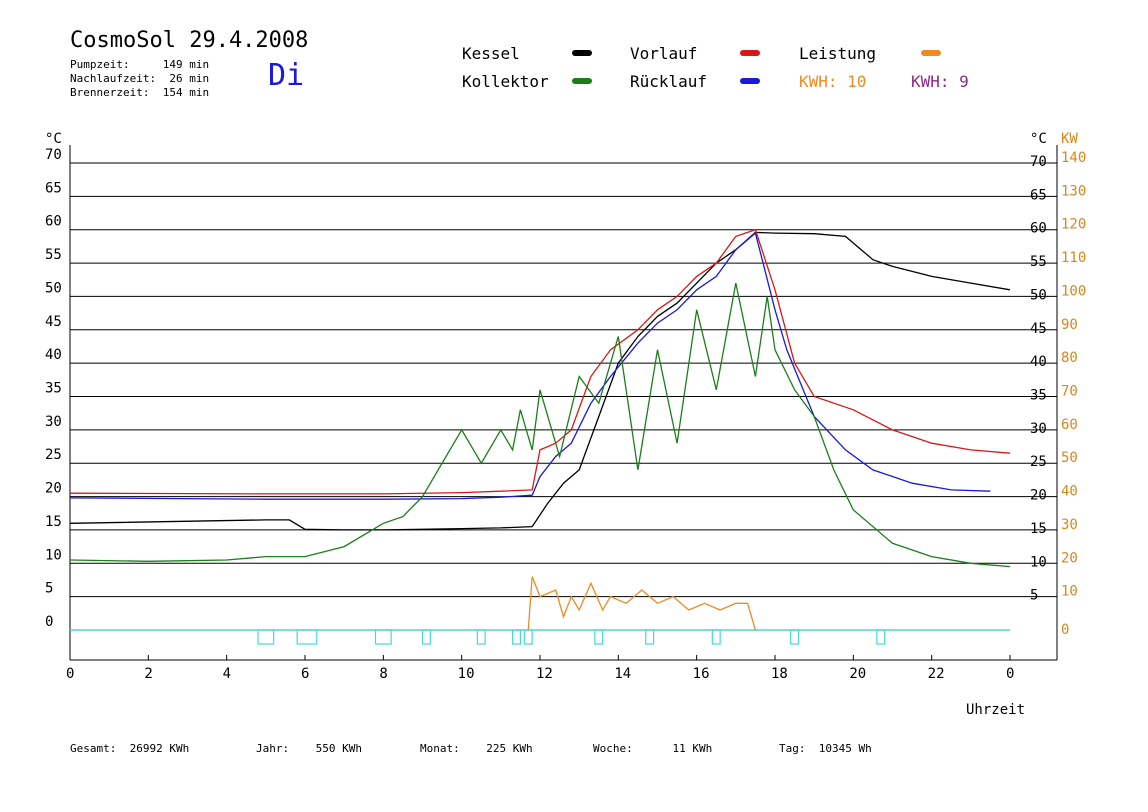  Describe the element at coordinates (653, 748) in the screenshot. I see `footer-woche: Woche: 11 KWh` at that location.